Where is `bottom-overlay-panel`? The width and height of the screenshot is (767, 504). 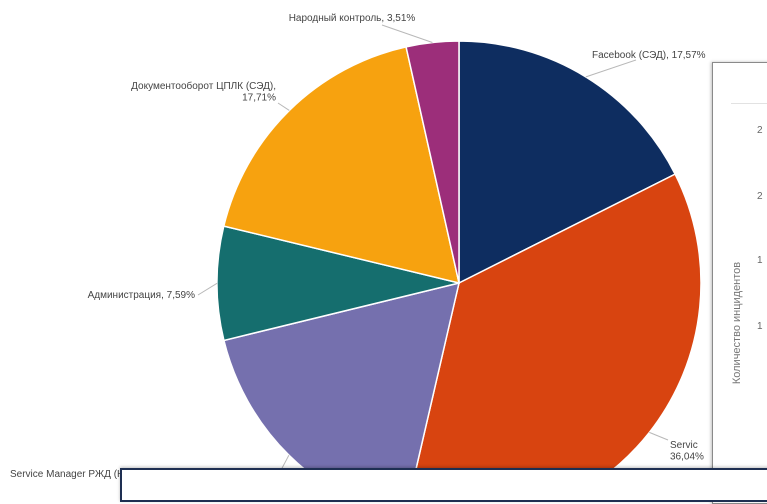
bottom-overlay-panel is located at coordinates (443, 485).